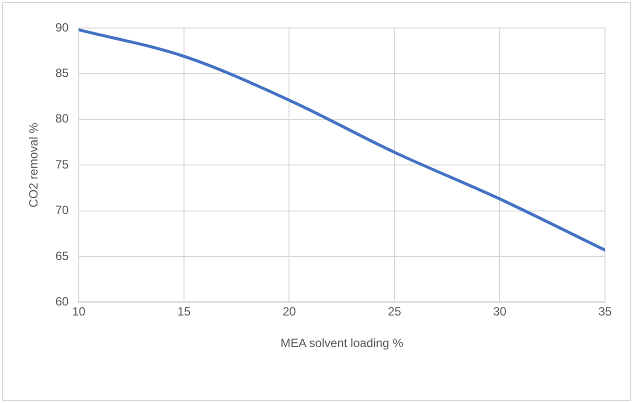 The image size is (633, 403). What do you see at coordinates (605, 311) in the screenshot?
I see `x-tick-label: 35` at bounding box center [605, 311].